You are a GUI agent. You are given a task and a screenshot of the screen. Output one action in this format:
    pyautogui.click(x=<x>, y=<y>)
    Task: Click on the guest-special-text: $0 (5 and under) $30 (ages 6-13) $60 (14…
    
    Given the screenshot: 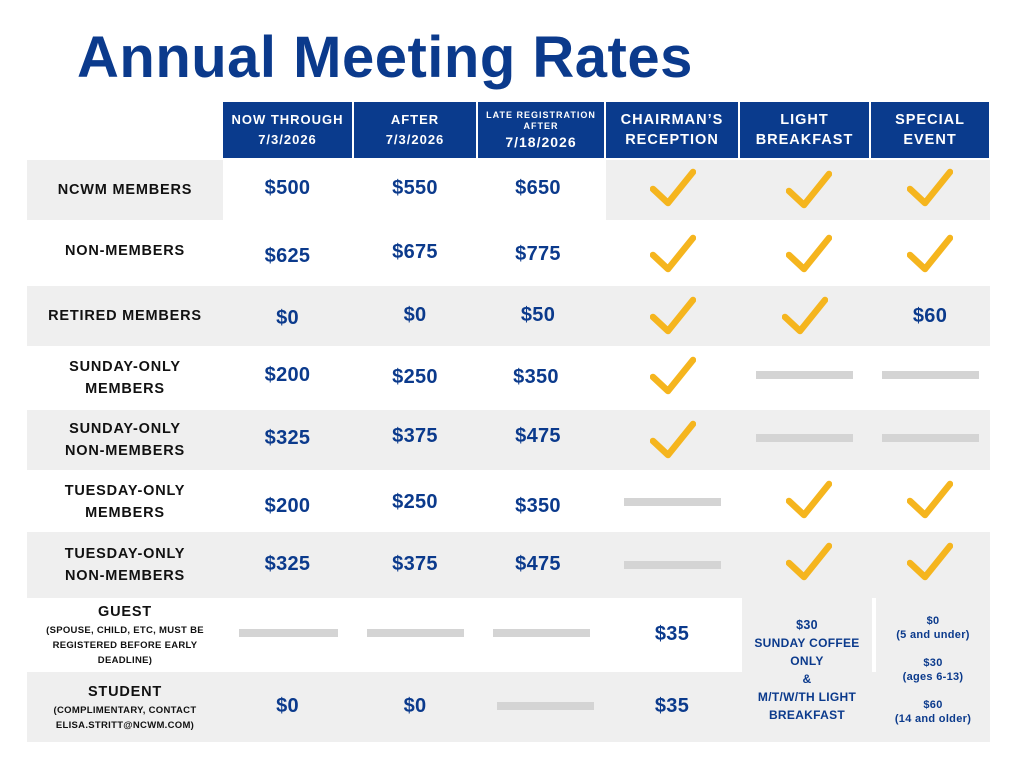 What is the action you would take?
    pyautogui.click(x=933, y=670)
    